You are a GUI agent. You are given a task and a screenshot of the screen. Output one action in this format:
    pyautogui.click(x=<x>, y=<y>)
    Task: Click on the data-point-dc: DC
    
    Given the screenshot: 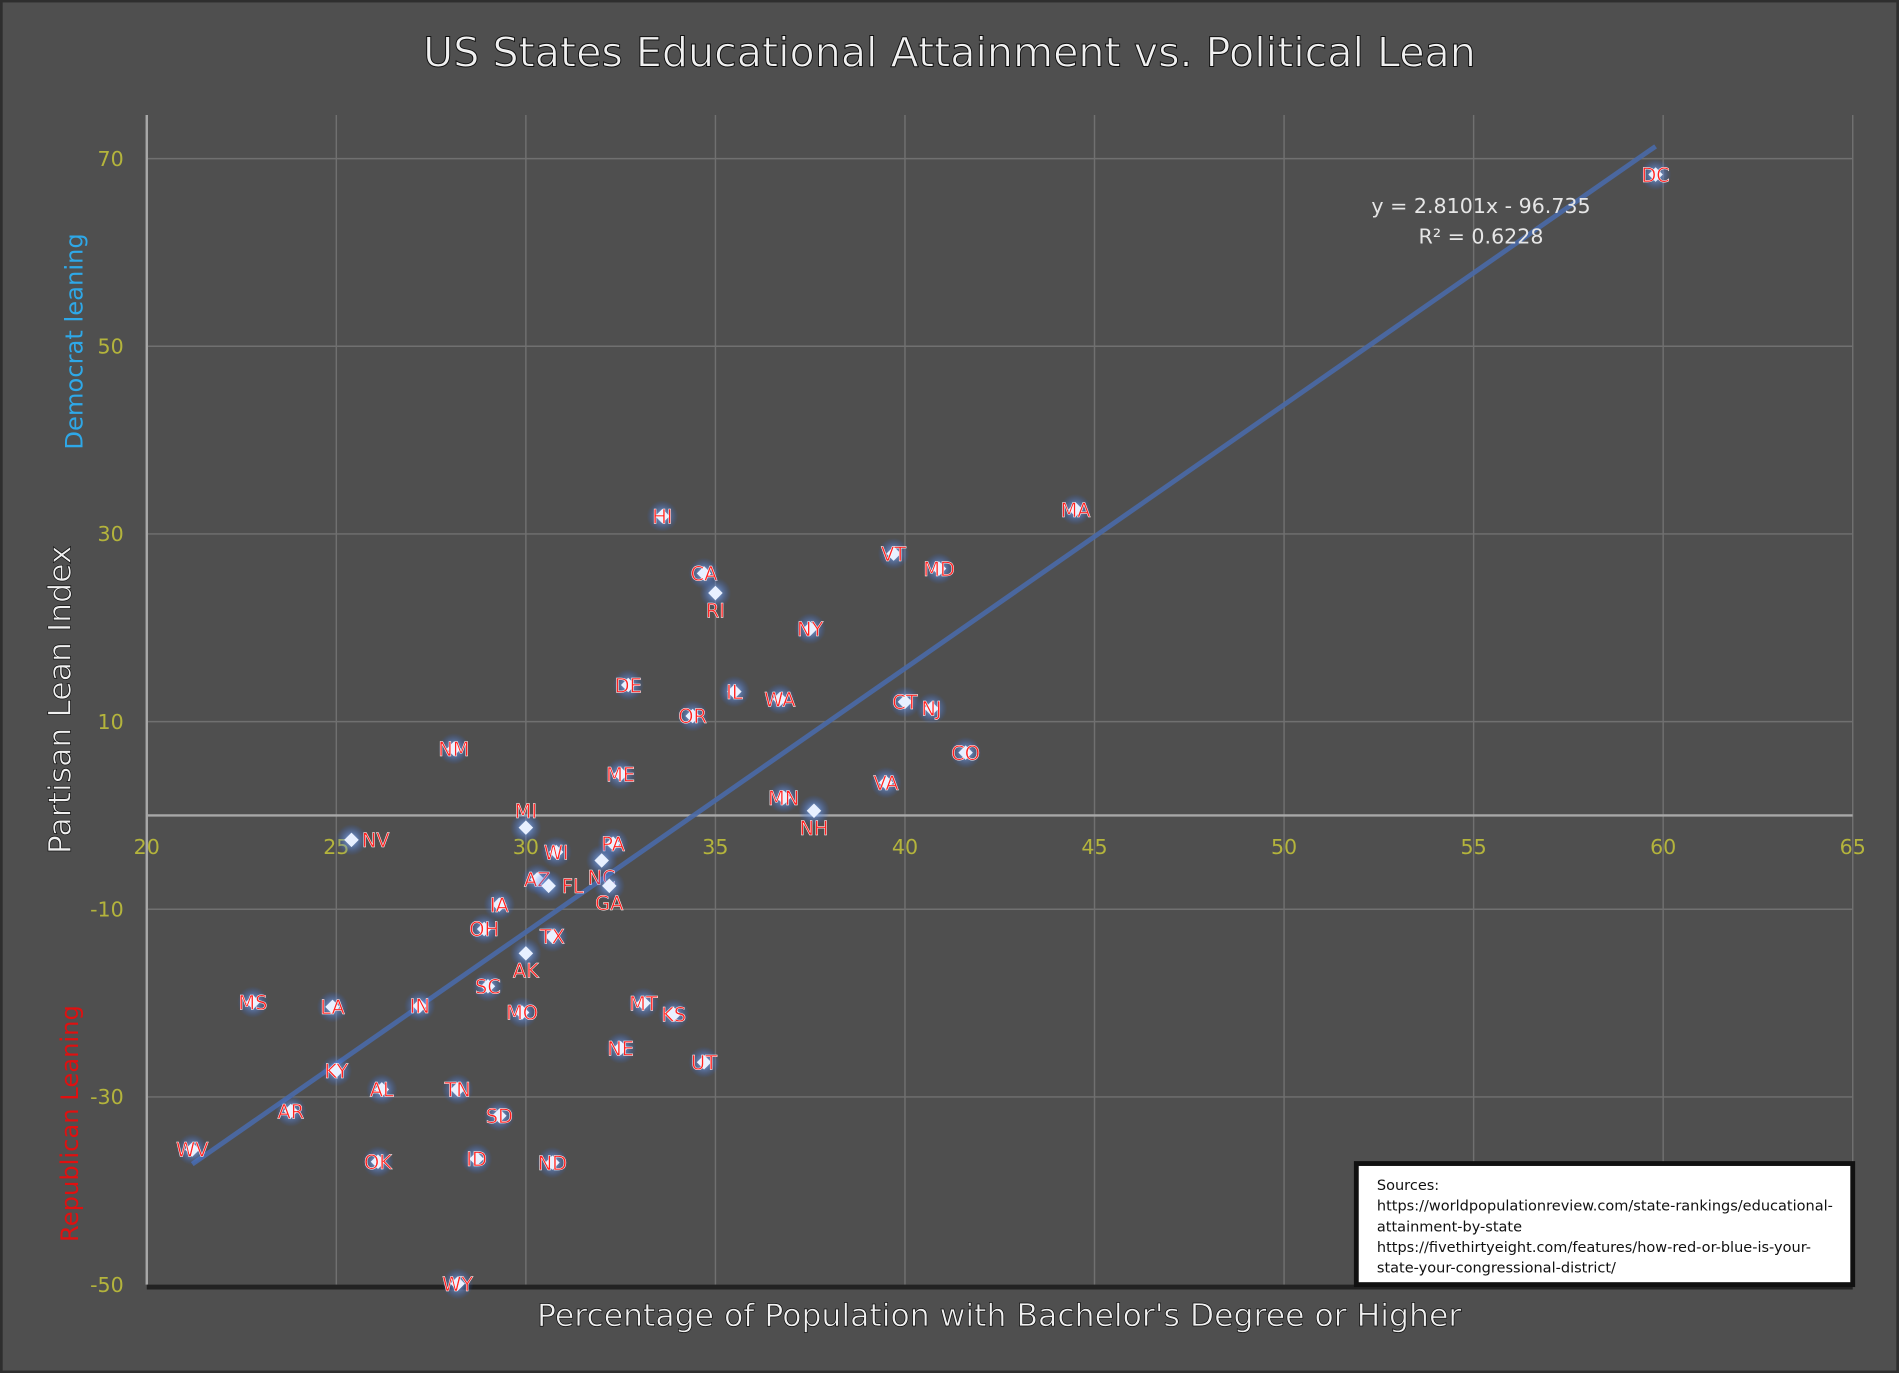 What is the action you would take?
    pyautogui.click(x=1655, y=174)
    